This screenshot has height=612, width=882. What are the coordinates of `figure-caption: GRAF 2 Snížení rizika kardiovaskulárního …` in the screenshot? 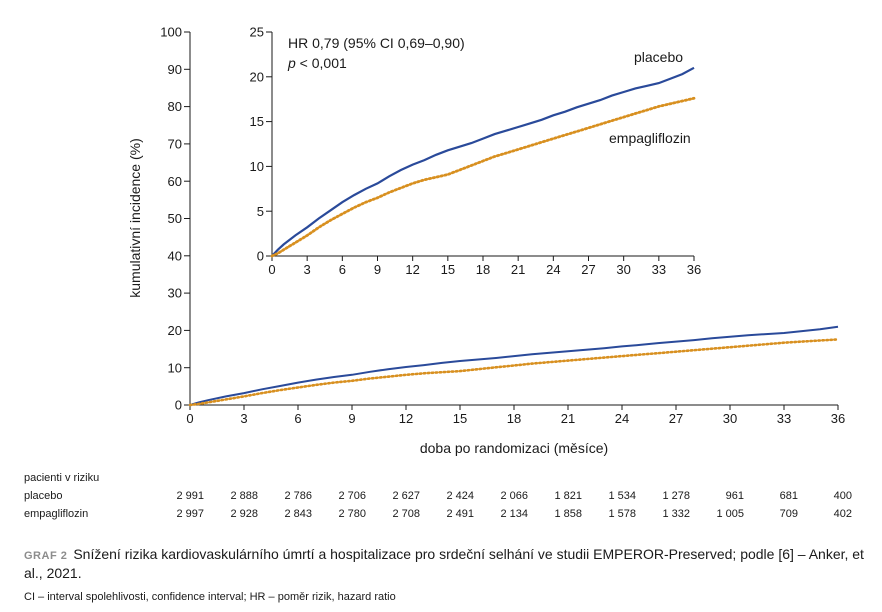 It's located at (444, 564).